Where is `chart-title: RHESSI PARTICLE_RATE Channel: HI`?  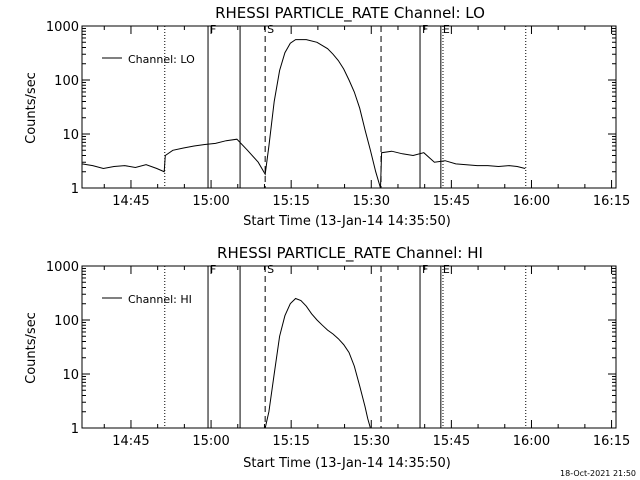
chart-title: RHESSI PARTICLE_RATE Channel: HI is located at coordinates (350, 253).